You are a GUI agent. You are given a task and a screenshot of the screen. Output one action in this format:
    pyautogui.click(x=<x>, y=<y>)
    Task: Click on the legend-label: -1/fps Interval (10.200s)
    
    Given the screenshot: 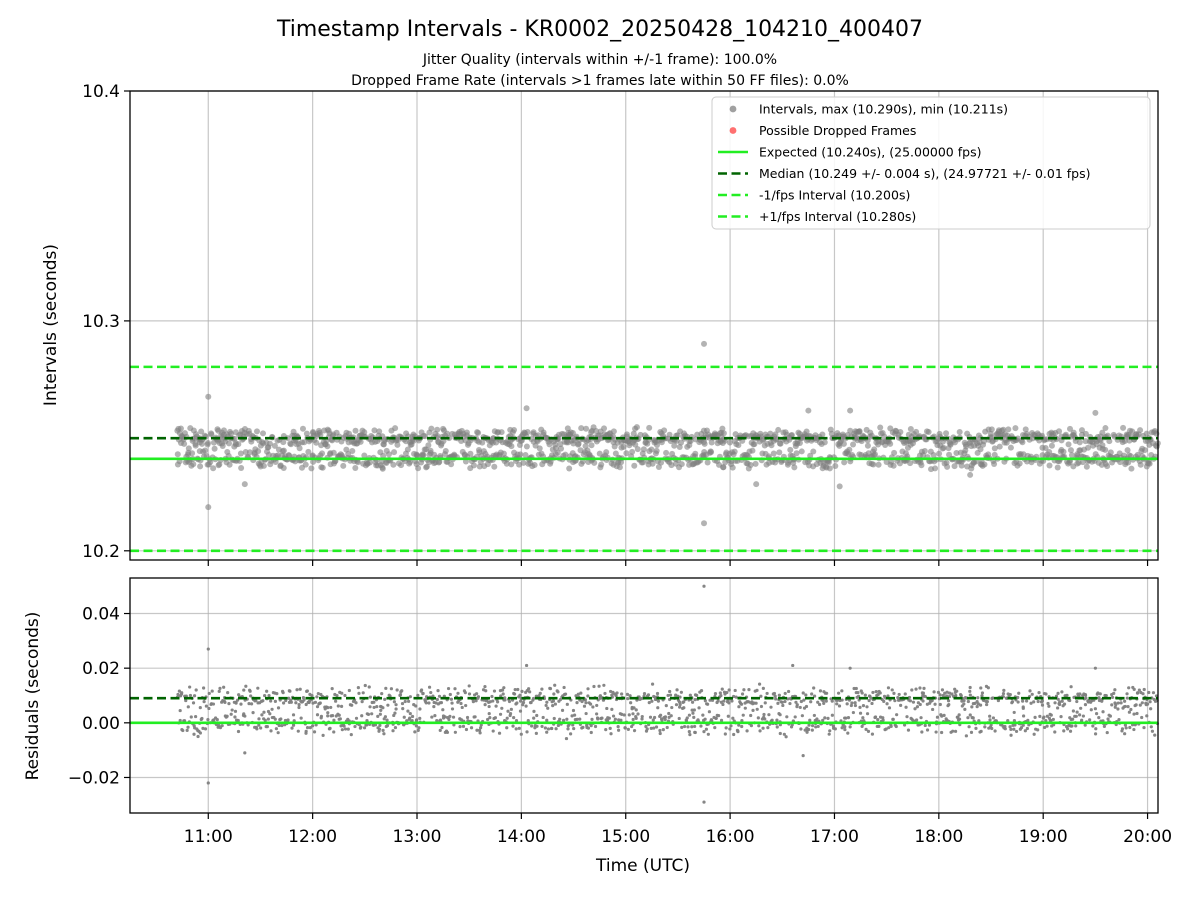 What is the action you would take?
    pyautogui.click(x=834, y=195)
    